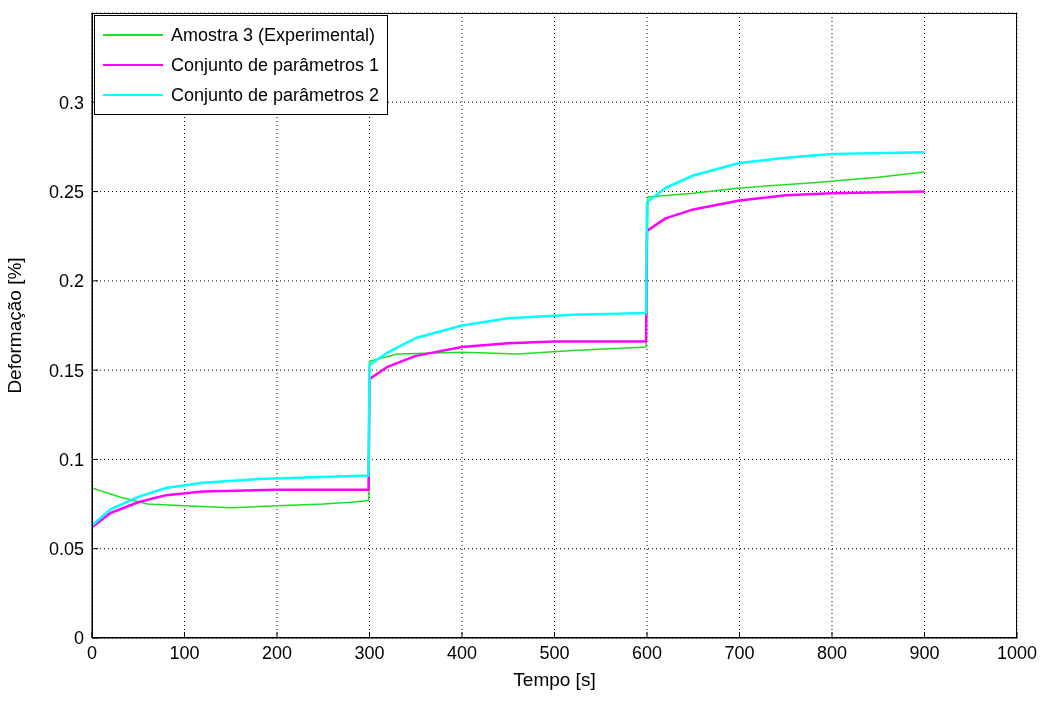 This screenshot has height=704, width=1053. I want to click on x-tick-label: 700, so click(739, 652).